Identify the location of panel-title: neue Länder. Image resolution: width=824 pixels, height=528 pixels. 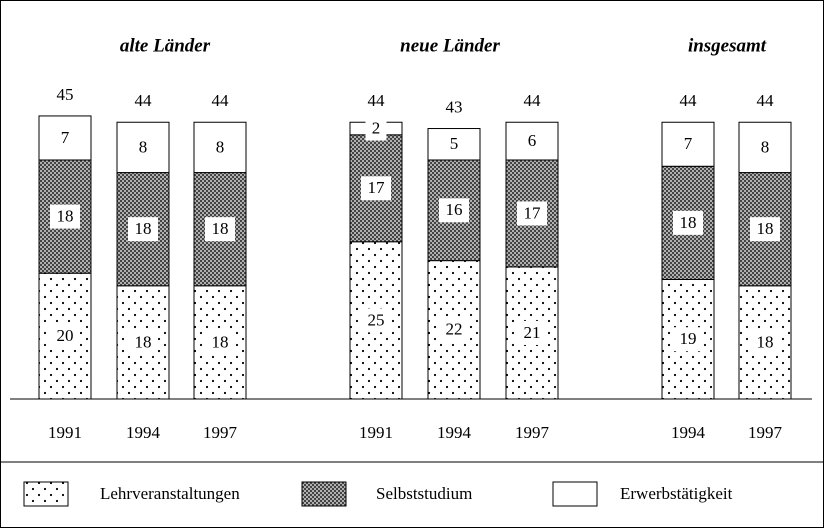
(450, 45).